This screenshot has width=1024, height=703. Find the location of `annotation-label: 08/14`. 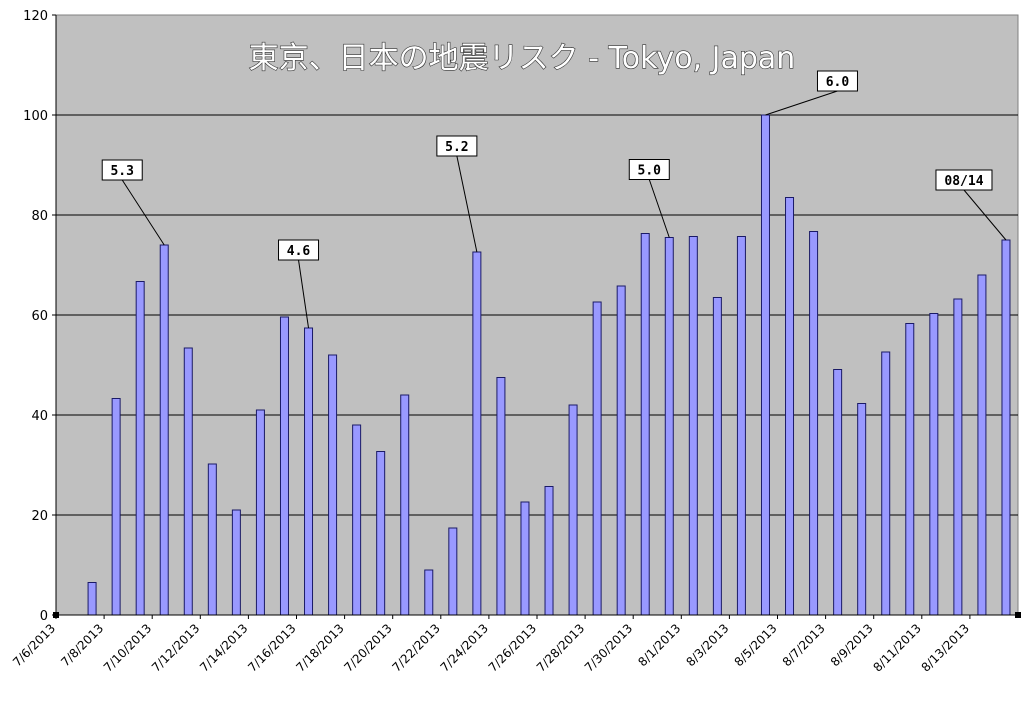

annotation-label: 08/14 is located at coordinates (963, 181).